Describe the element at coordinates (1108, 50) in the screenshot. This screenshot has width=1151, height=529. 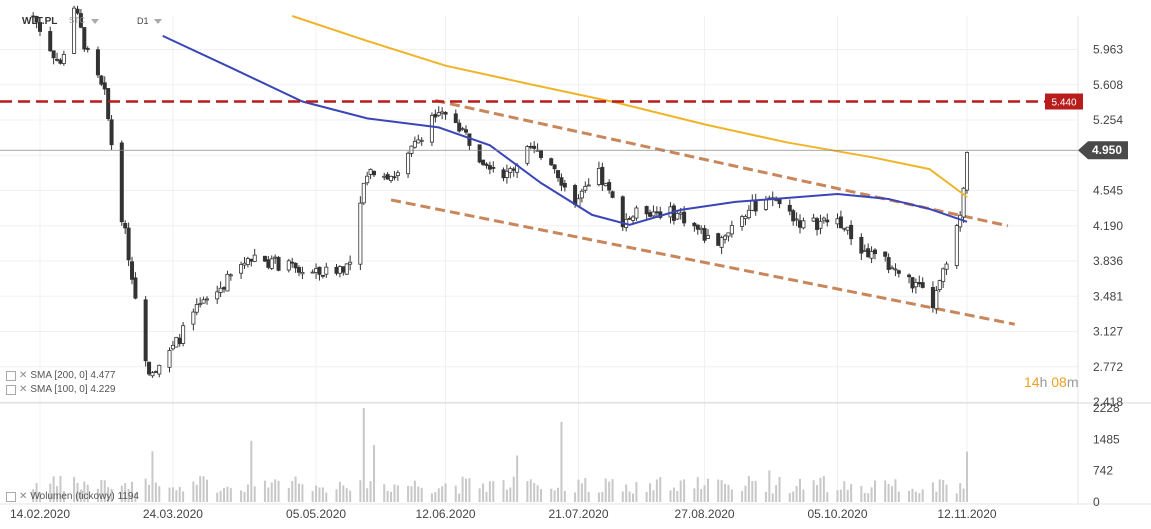
I see `y-tick-label: 5.963` at that location.